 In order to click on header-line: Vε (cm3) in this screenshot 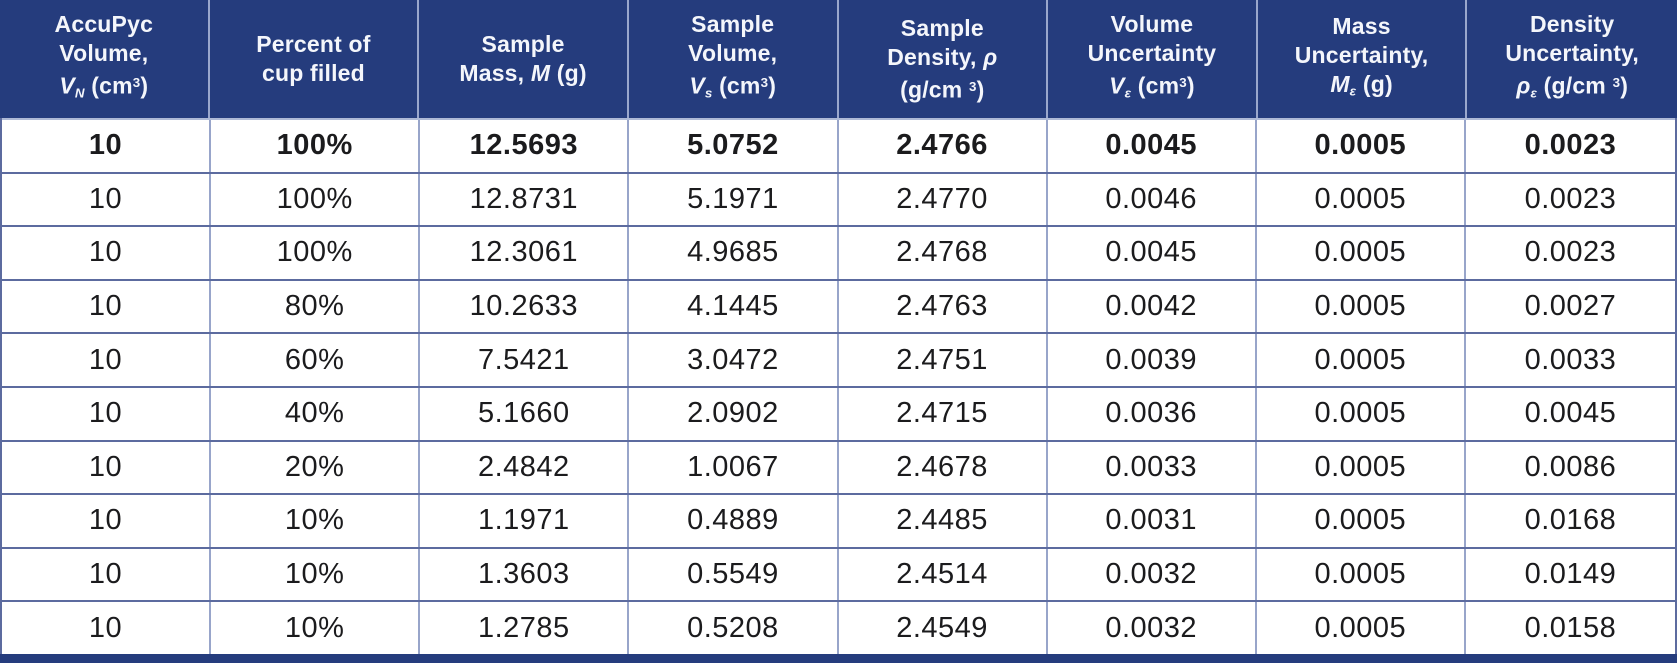, I will do `click(1152, 86)`.